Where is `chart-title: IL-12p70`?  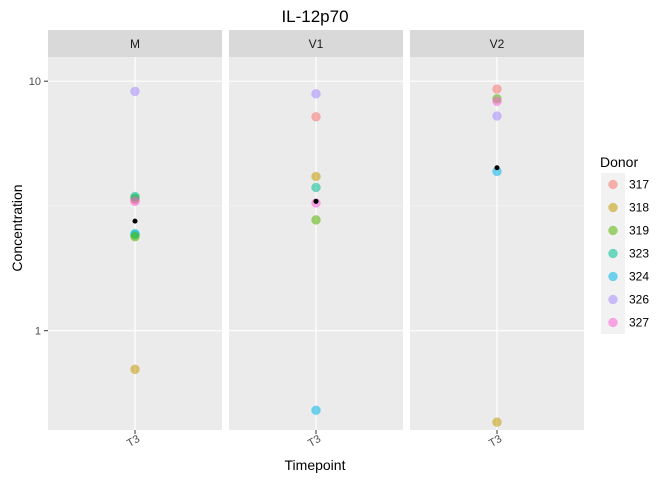 chart-title: IL-12p70 is located at coordinates (314, 16).